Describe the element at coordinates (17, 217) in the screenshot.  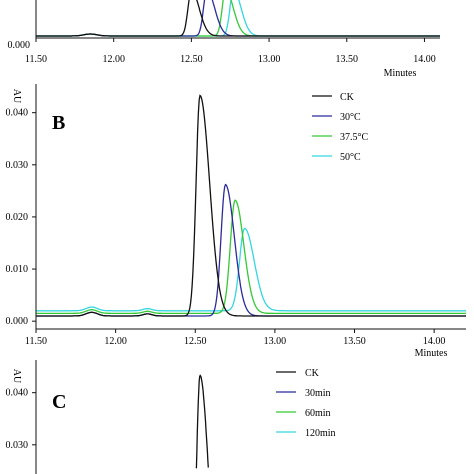
I see `panel-b-y-tick-label: 0.020` at that location.